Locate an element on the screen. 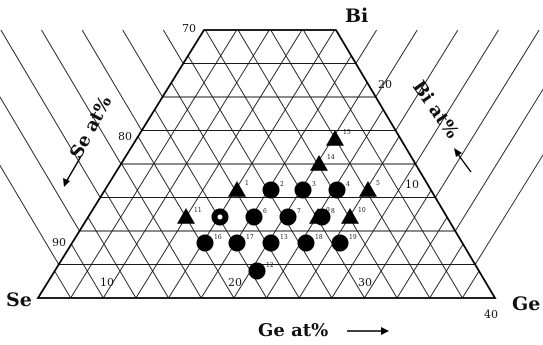  tick-label-ge: 30 is located at coordinates (365, 282).